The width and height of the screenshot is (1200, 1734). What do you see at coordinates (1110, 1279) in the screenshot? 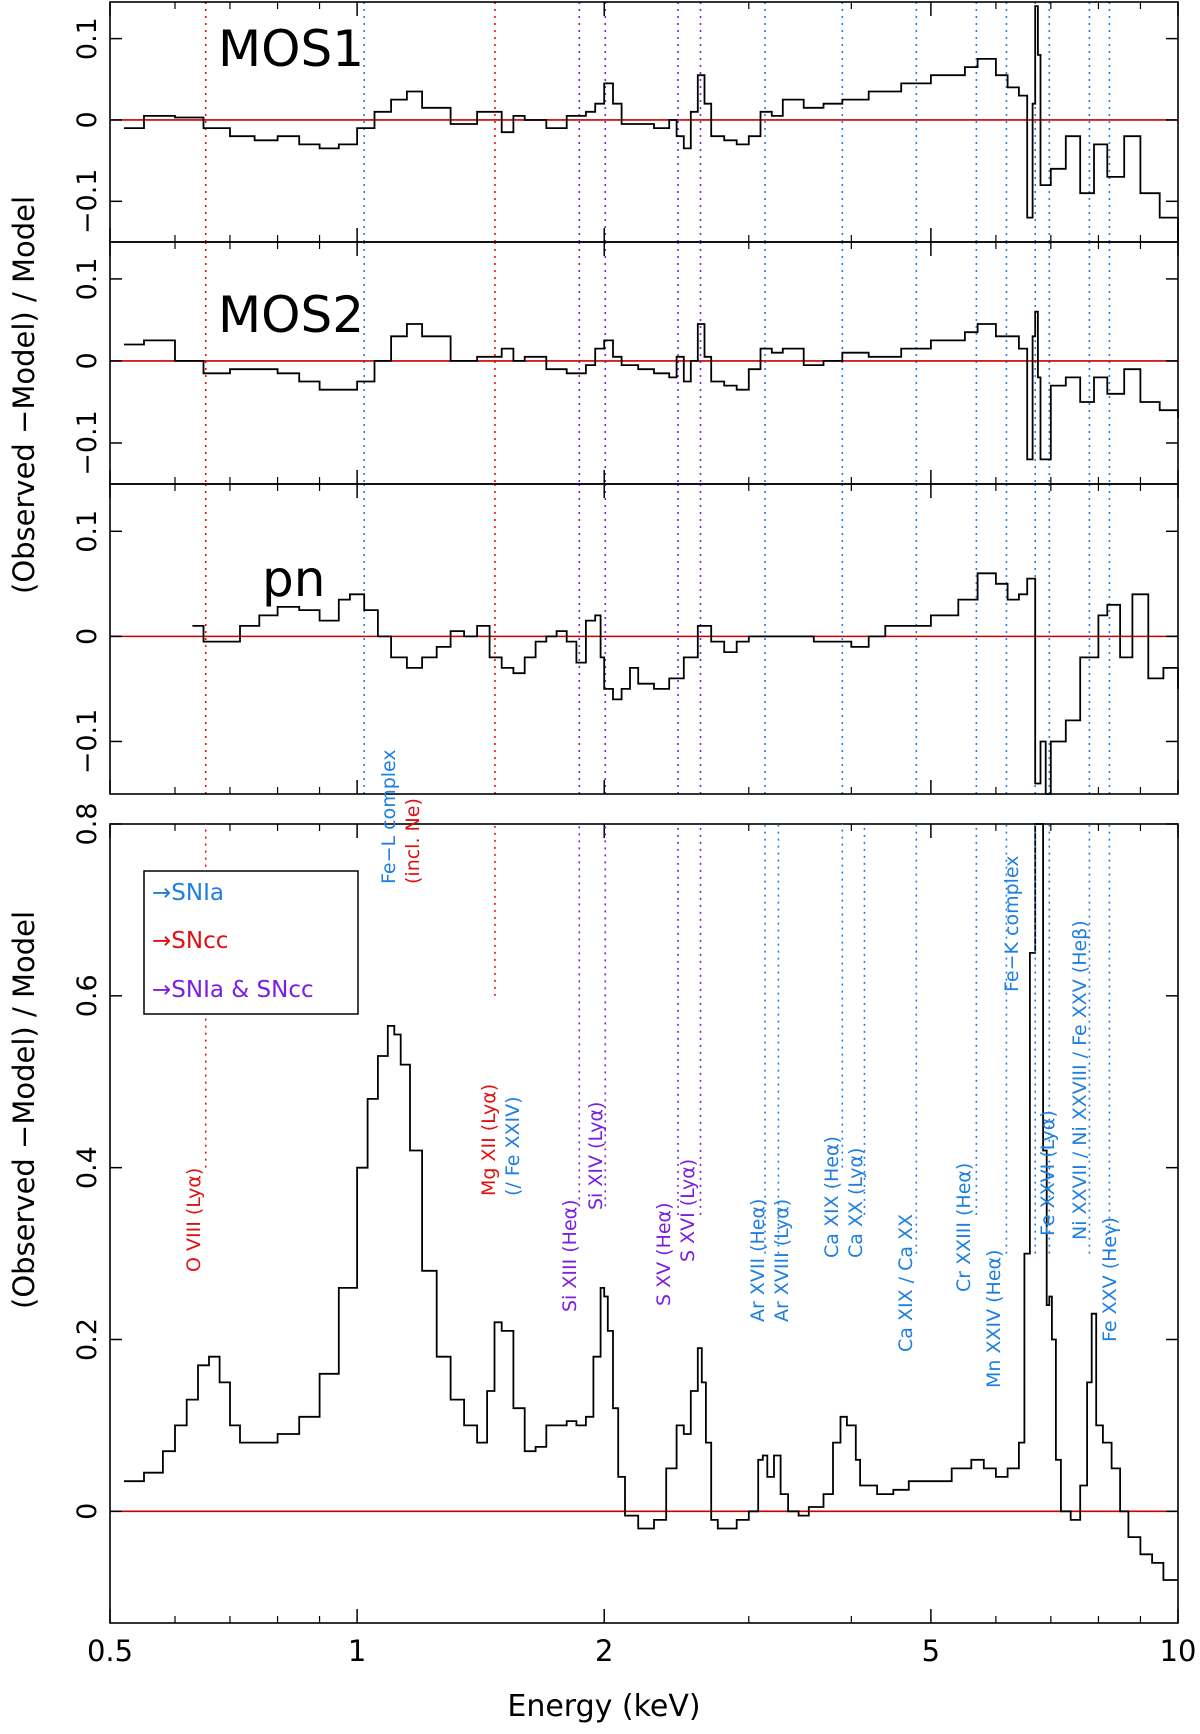
I see `line-label: Fe XXV (Heγ)` at bounding box center [1110, 1279].